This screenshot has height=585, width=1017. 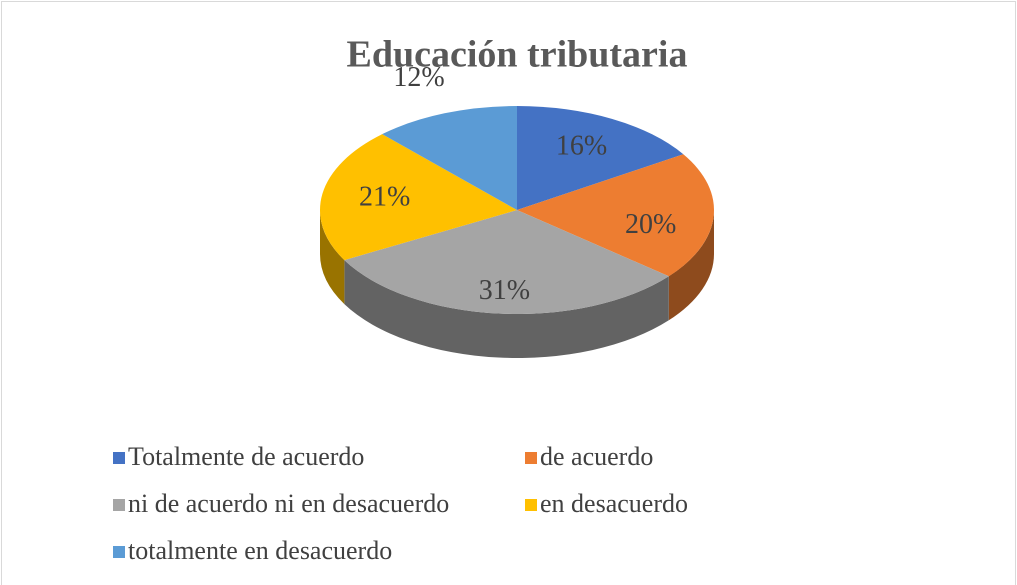 What do you see at coordinates (384, 196) in the screenshot?
I see `data-label: 21%` at bounding box center [384, 196].